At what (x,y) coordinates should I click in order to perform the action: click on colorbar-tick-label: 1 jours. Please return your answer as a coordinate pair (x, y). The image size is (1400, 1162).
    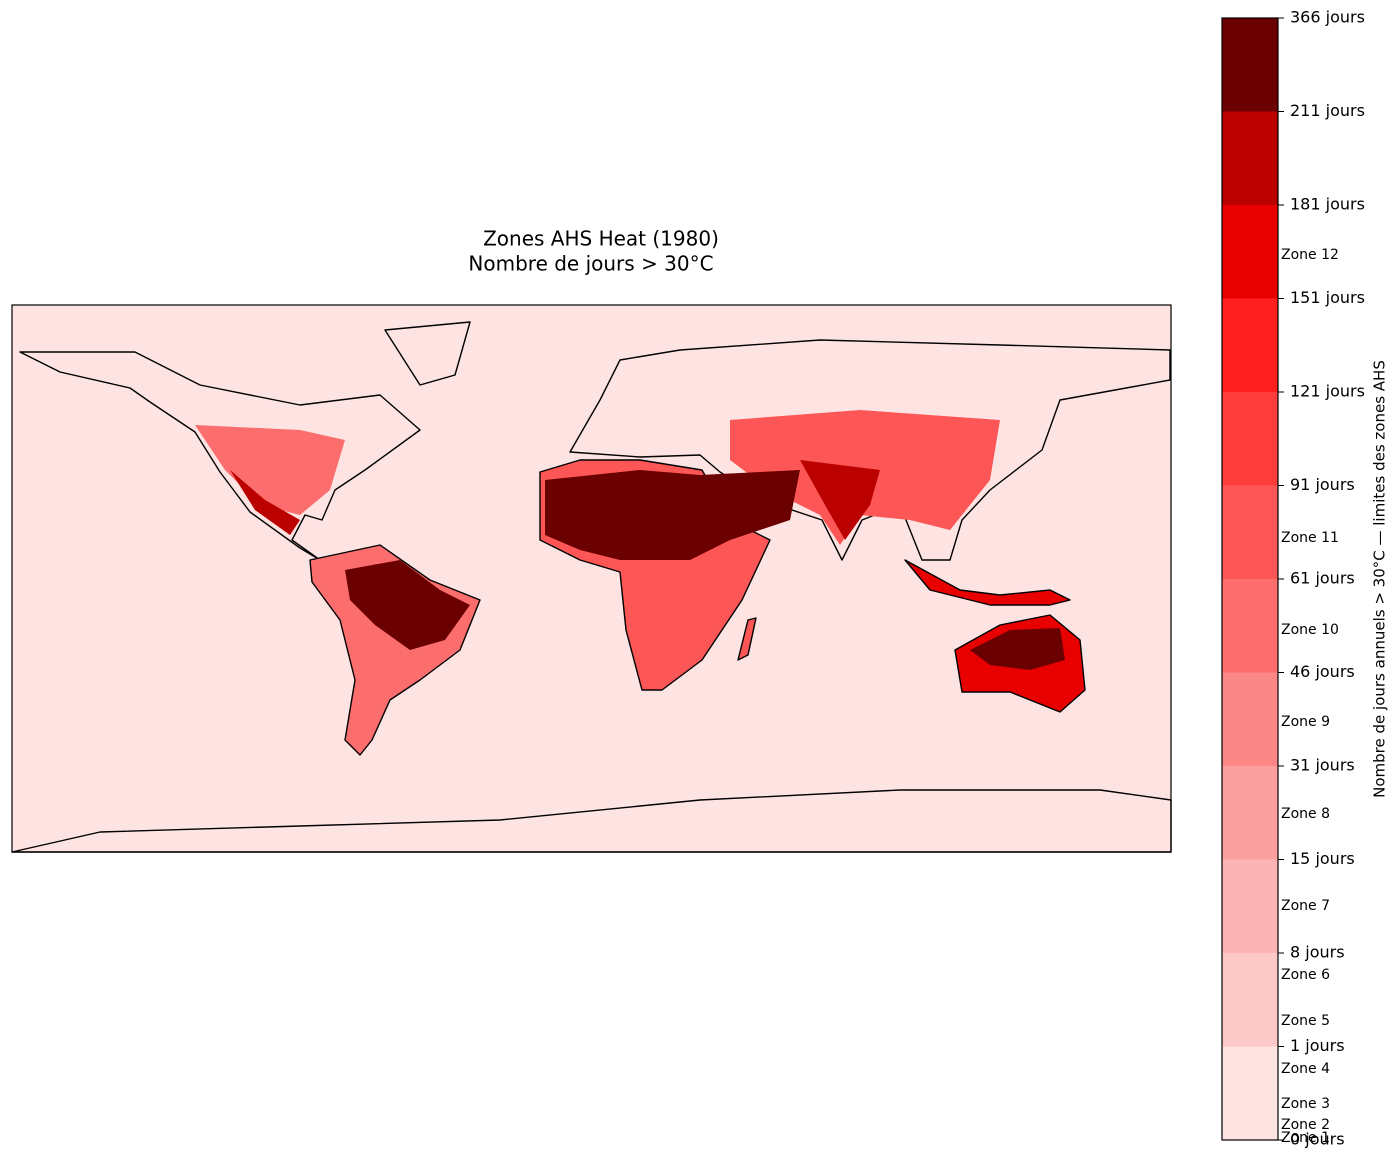
    Looking at the image, I should click on (1317, 1045).